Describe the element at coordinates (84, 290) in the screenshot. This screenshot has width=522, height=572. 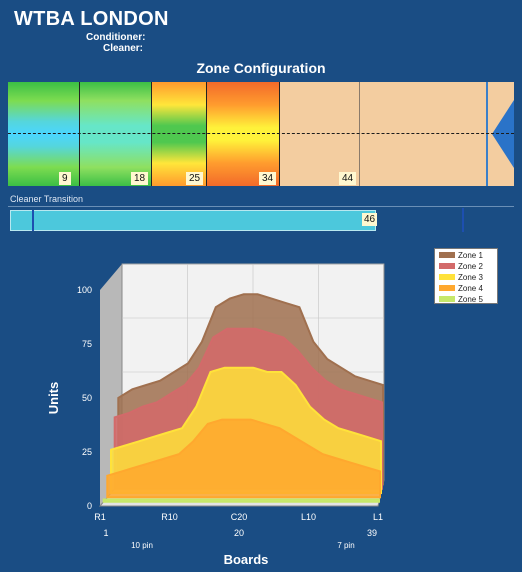
I see `y-tick-label: 100` at that location.